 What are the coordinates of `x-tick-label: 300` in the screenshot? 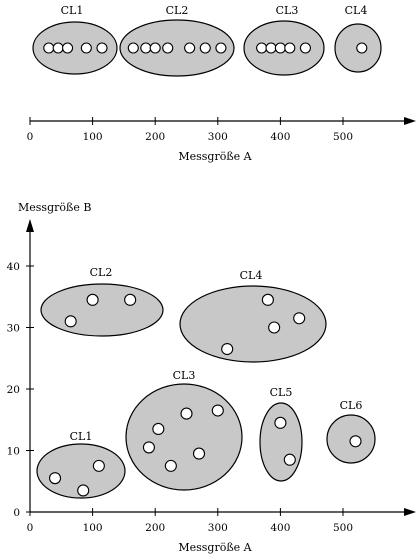 It's located at (218, 528).